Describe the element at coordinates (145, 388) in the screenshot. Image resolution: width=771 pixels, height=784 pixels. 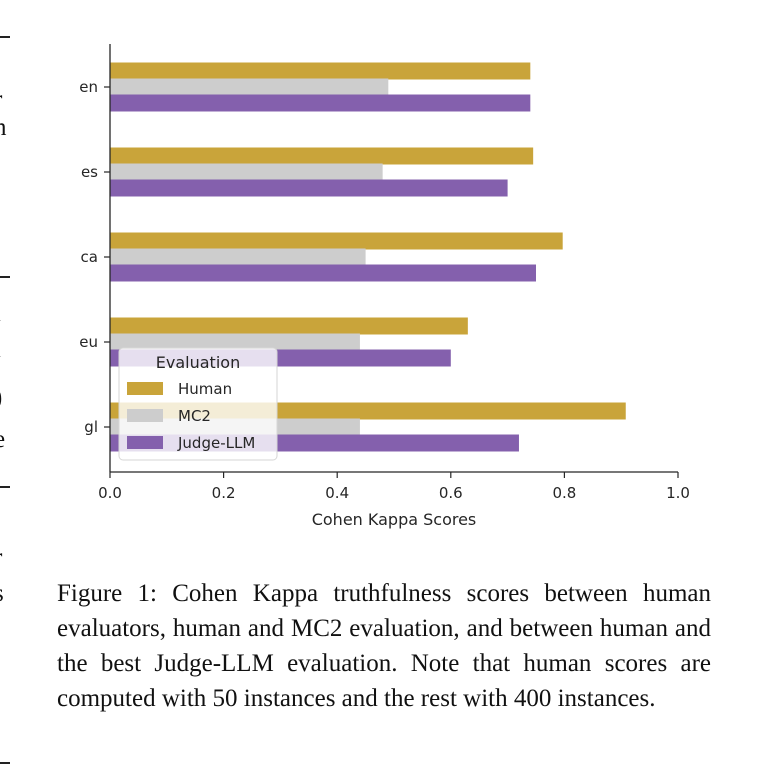
I see `legend-swatch-human` at that location.